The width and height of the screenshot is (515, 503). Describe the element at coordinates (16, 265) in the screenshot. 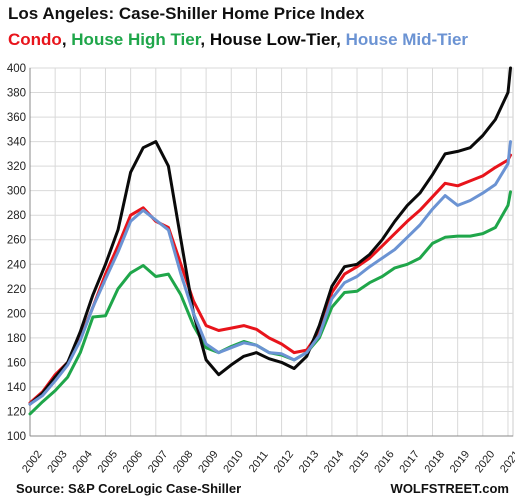

I see `y-tick-label: 240` at that location.